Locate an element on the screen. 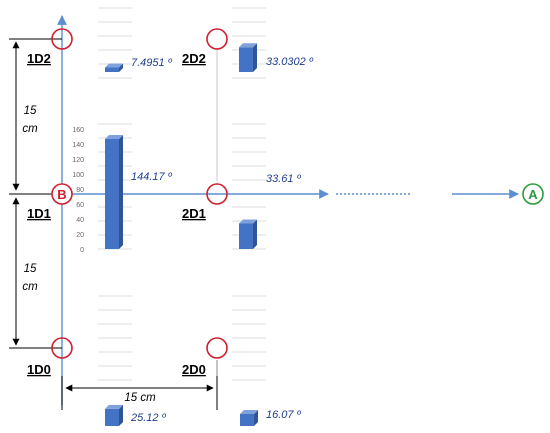  horizontal-dimension is located at coordinates (139, 393).